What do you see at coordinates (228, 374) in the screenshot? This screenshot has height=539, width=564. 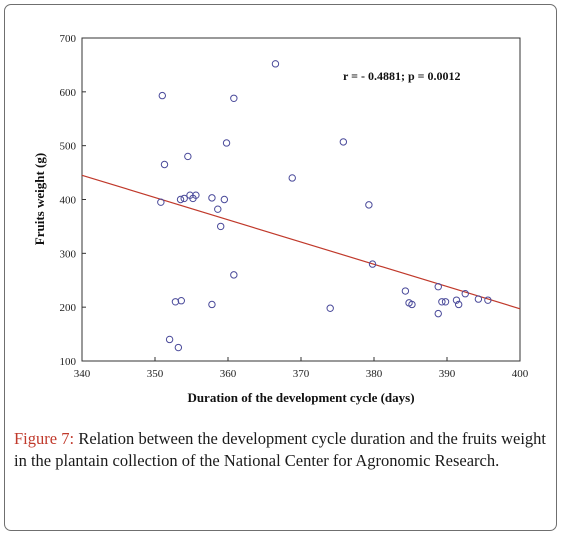 I see `x-tick-label: 360` at bounding box center [228, 374].